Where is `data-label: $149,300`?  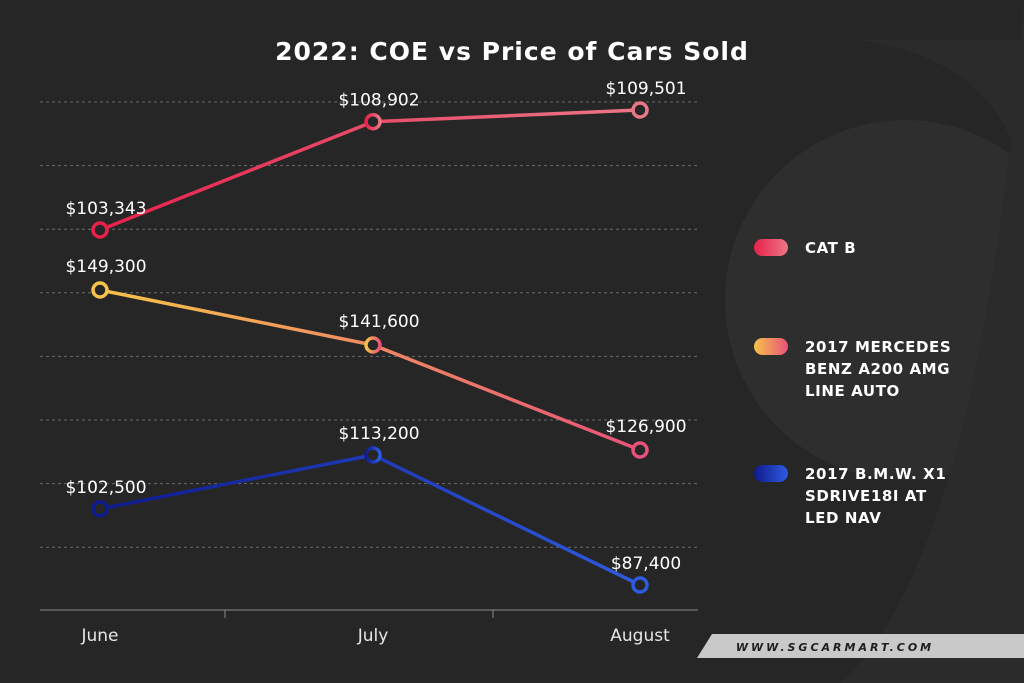 data-label: $149,300 is located at coordinates (105, 267).